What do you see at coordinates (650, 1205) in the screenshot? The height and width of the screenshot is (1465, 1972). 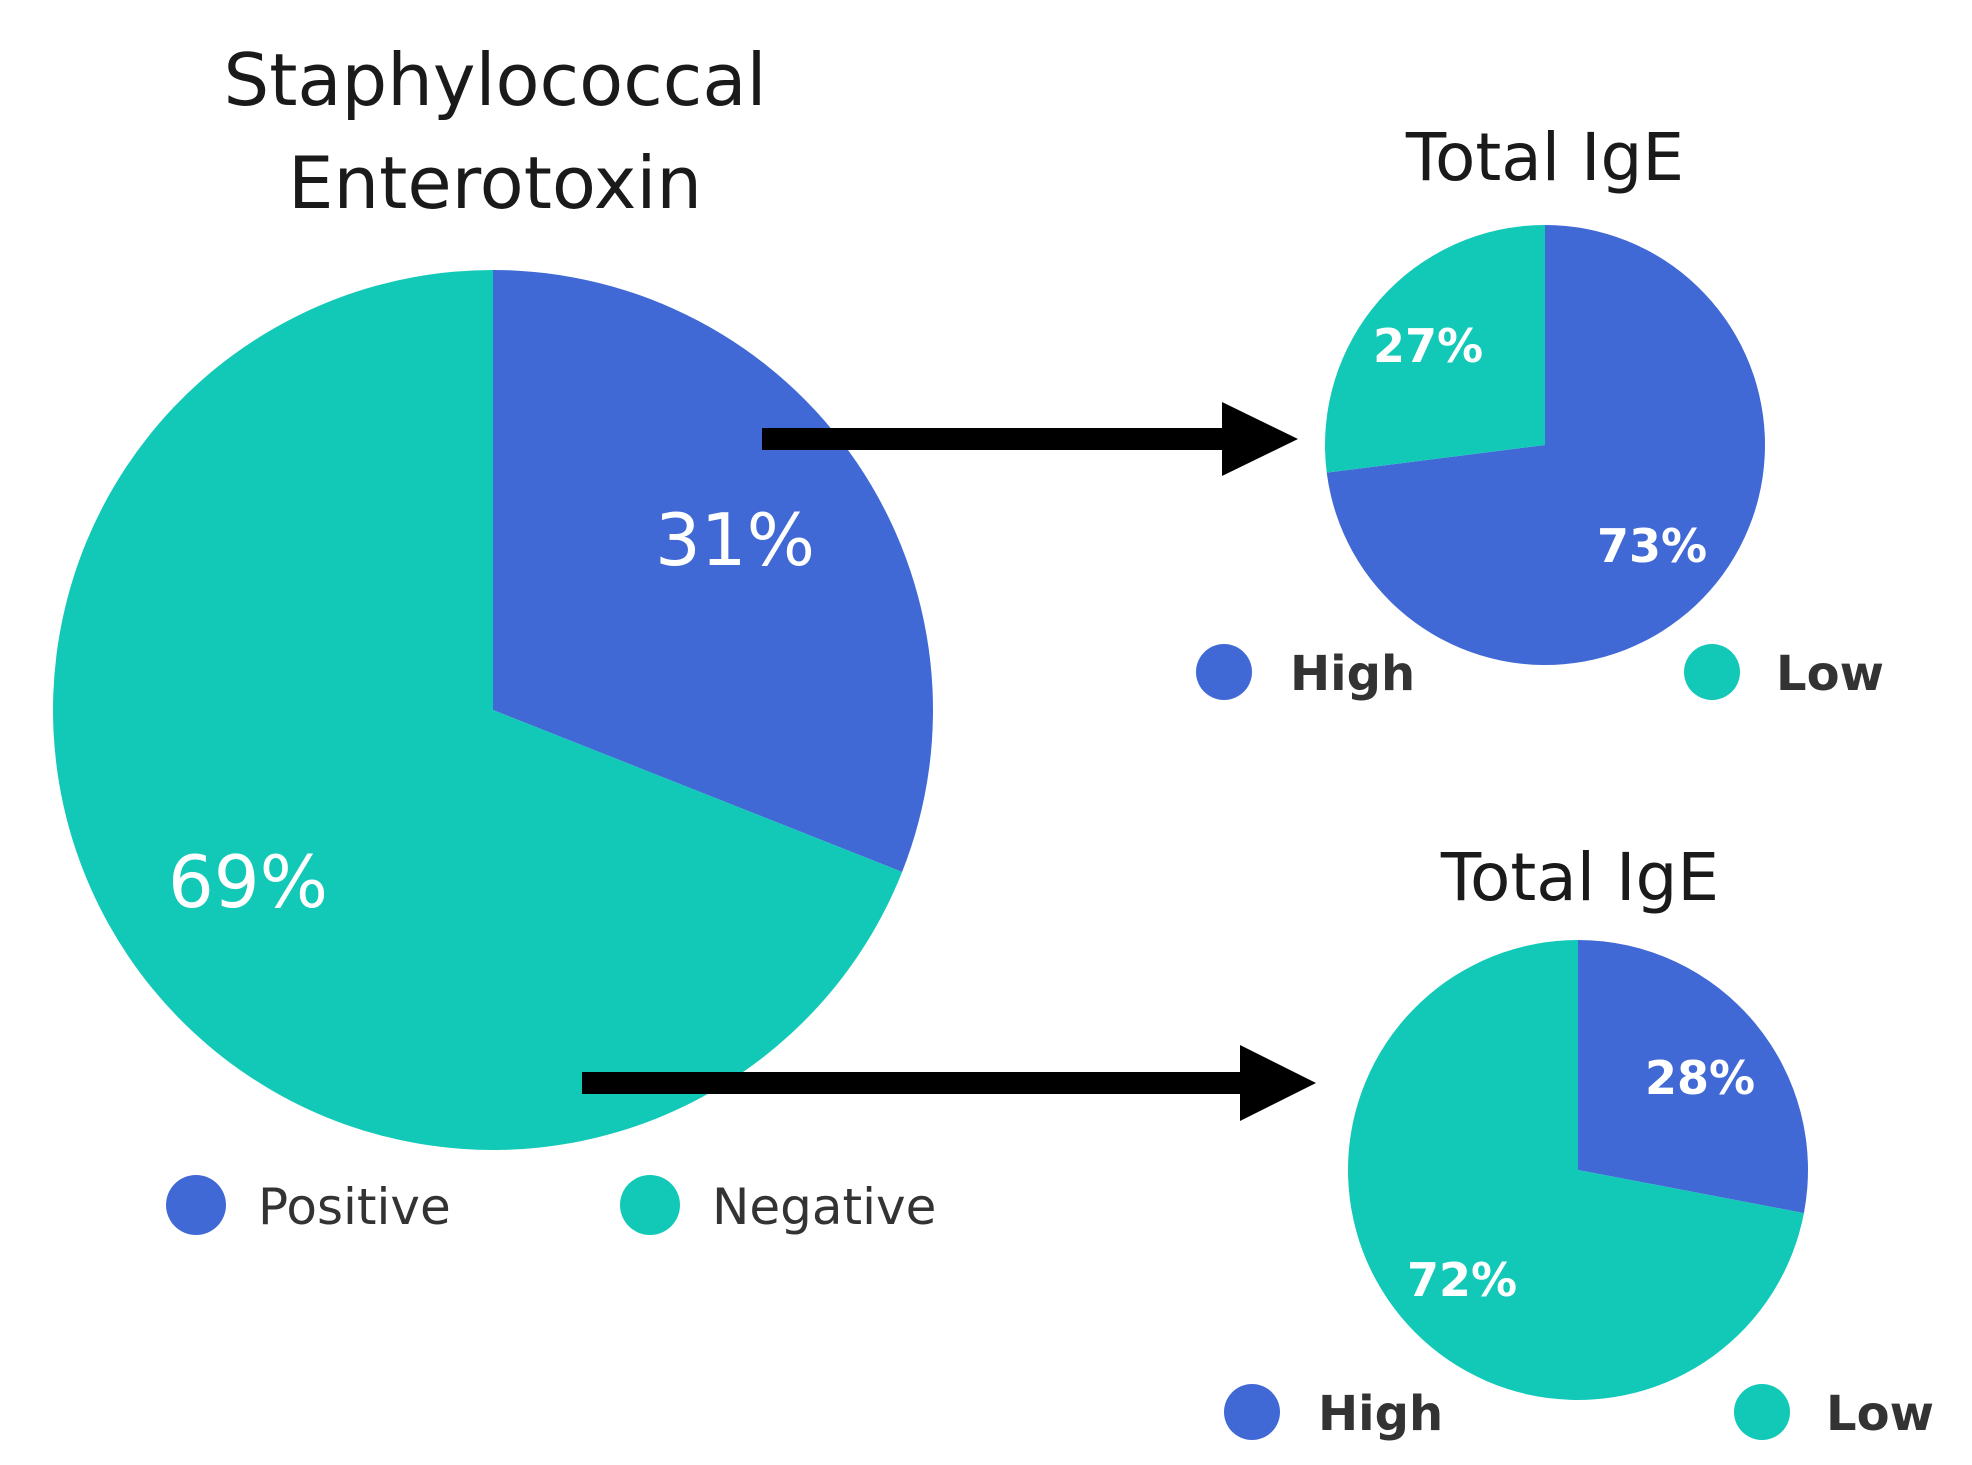 I see `main-legend-negative-dot` at bounding box center [650, 1205].